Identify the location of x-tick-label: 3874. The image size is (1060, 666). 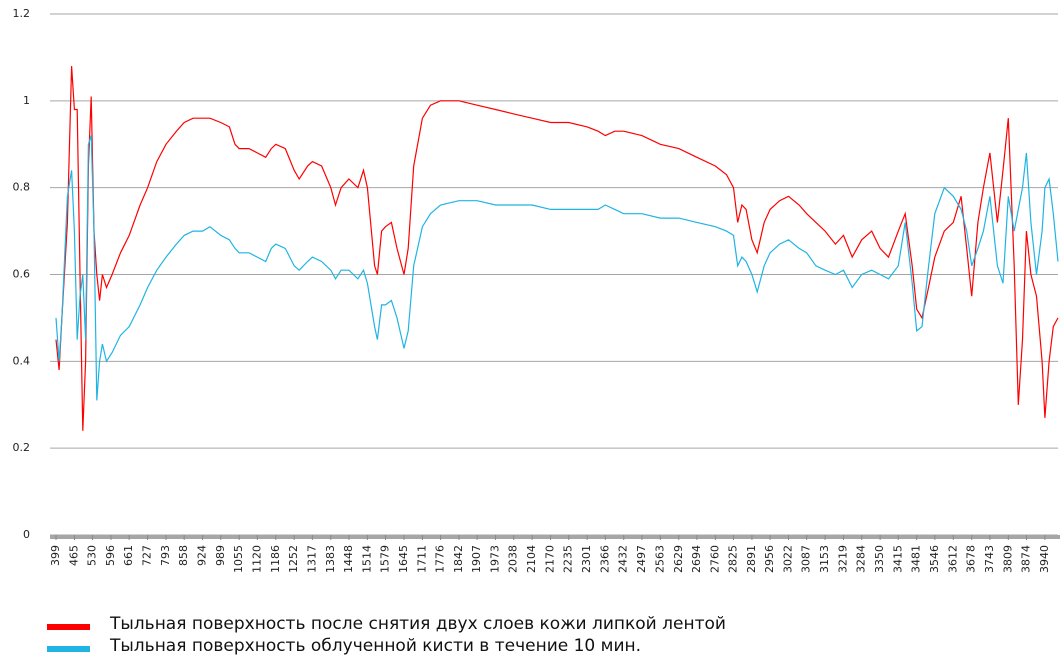
(1025, 559).